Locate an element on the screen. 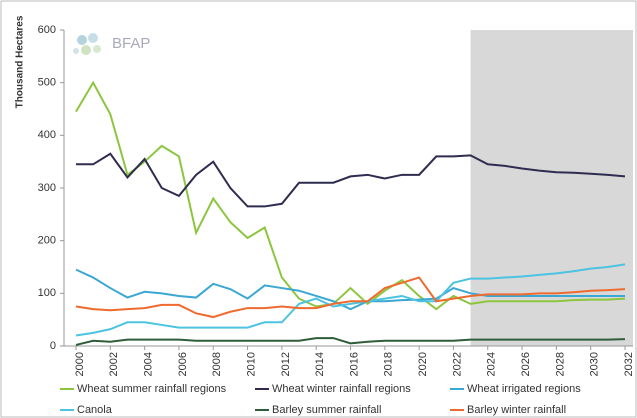 This screenshot has width=637, height=418. x-tick-label: 2002 is located at coordinates (114, 364).